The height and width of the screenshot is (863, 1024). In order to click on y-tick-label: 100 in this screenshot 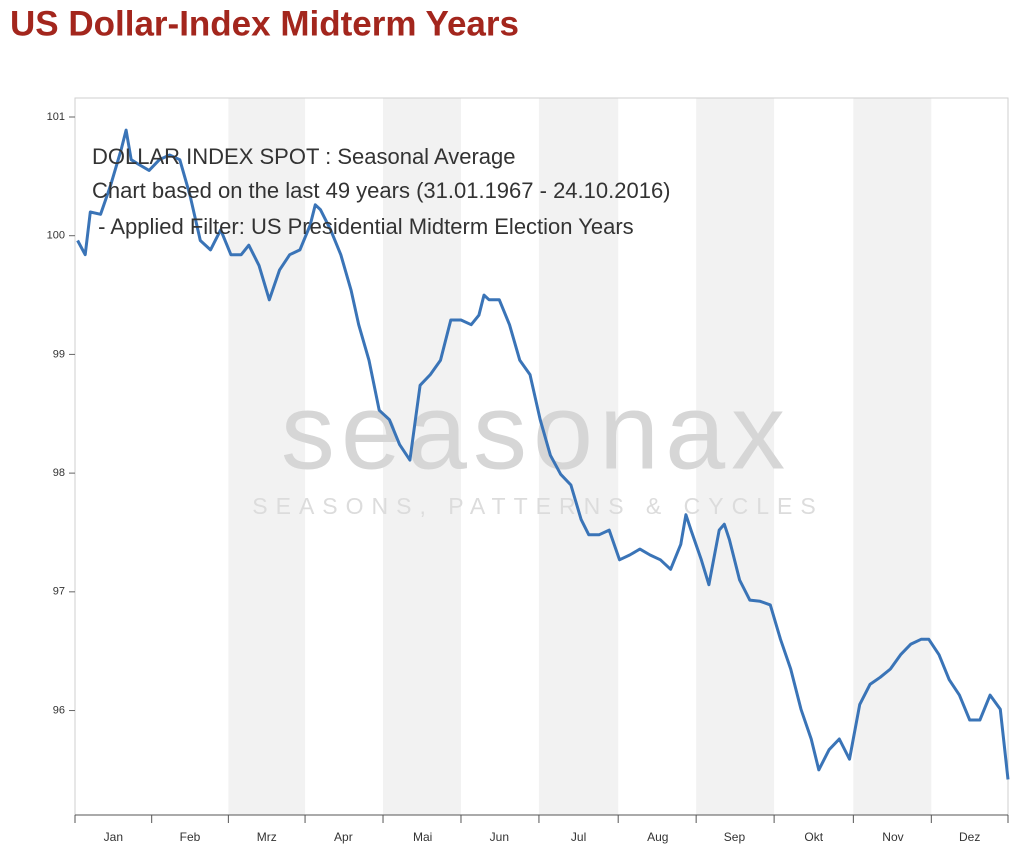, I will do `click(56, 236)`.